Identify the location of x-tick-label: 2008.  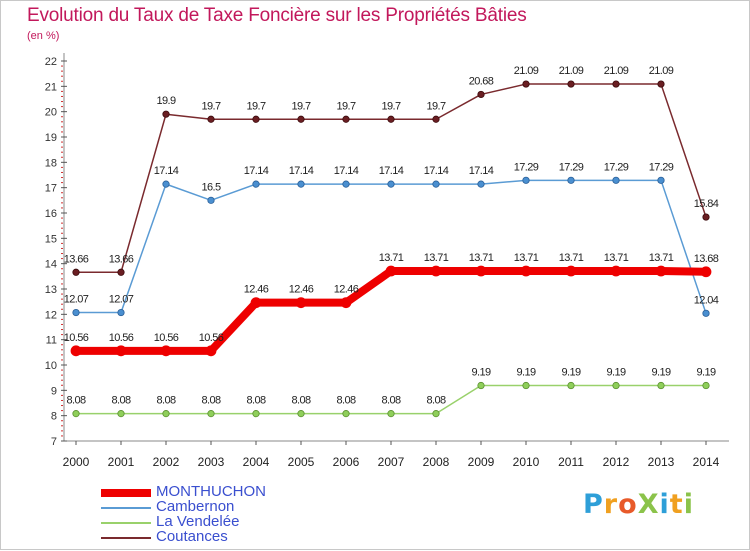
(436, 462).